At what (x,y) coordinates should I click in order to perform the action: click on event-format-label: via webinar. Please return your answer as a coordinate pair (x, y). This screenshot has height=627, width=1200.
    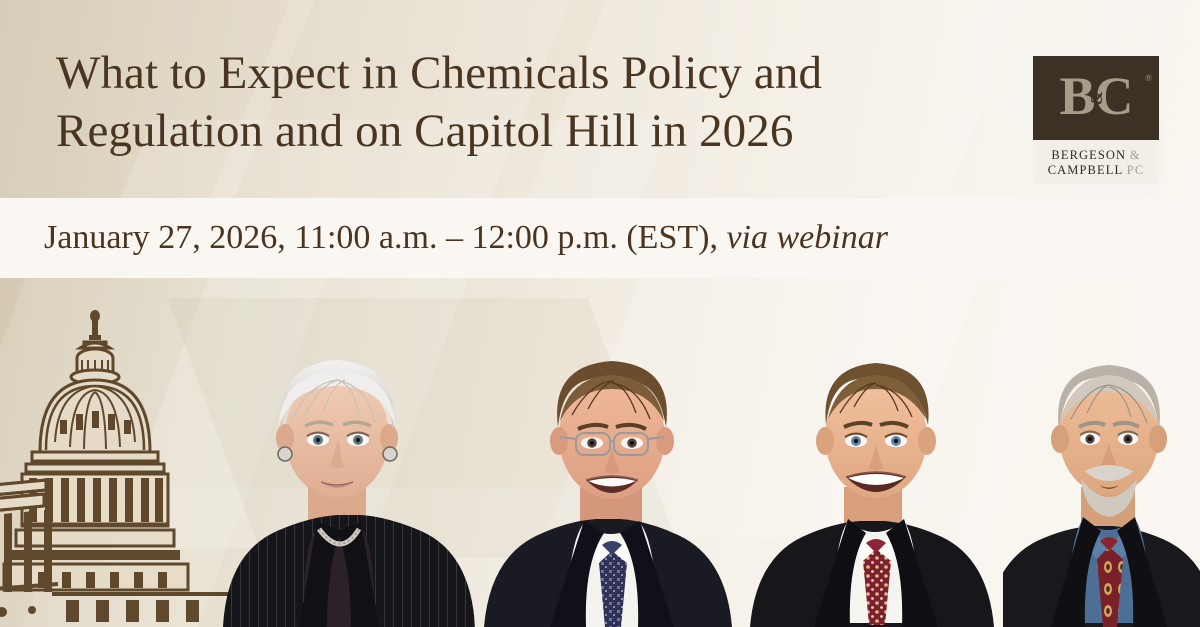
    Looking at the image, I should click on (807, 237).